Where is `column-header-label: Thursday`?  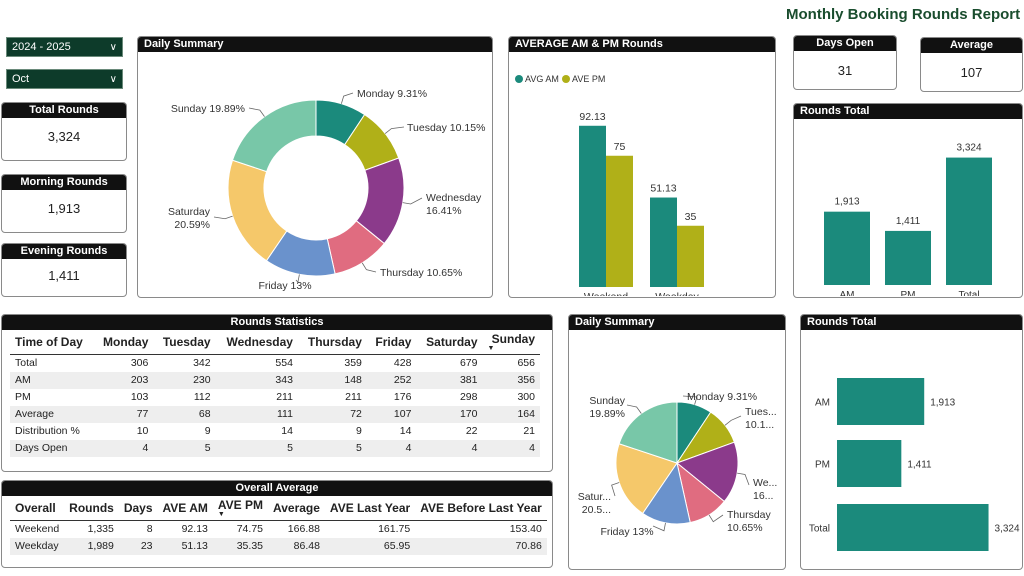
column-header-label: Thursday is located at coordinates (334, 342).